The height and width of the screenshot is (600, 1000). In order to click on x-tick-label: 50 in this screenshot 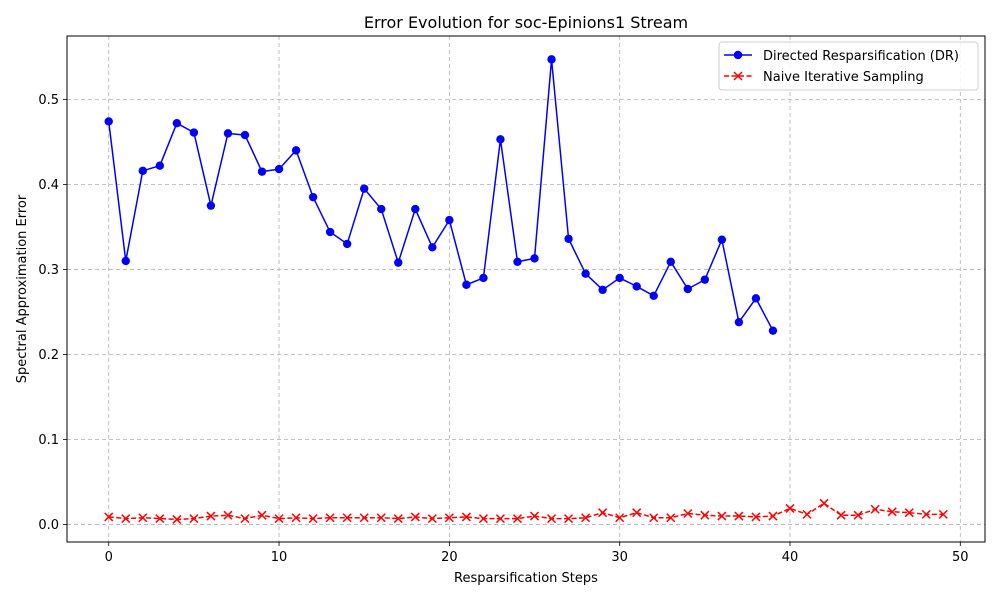, I will do `click(960, 557)`.